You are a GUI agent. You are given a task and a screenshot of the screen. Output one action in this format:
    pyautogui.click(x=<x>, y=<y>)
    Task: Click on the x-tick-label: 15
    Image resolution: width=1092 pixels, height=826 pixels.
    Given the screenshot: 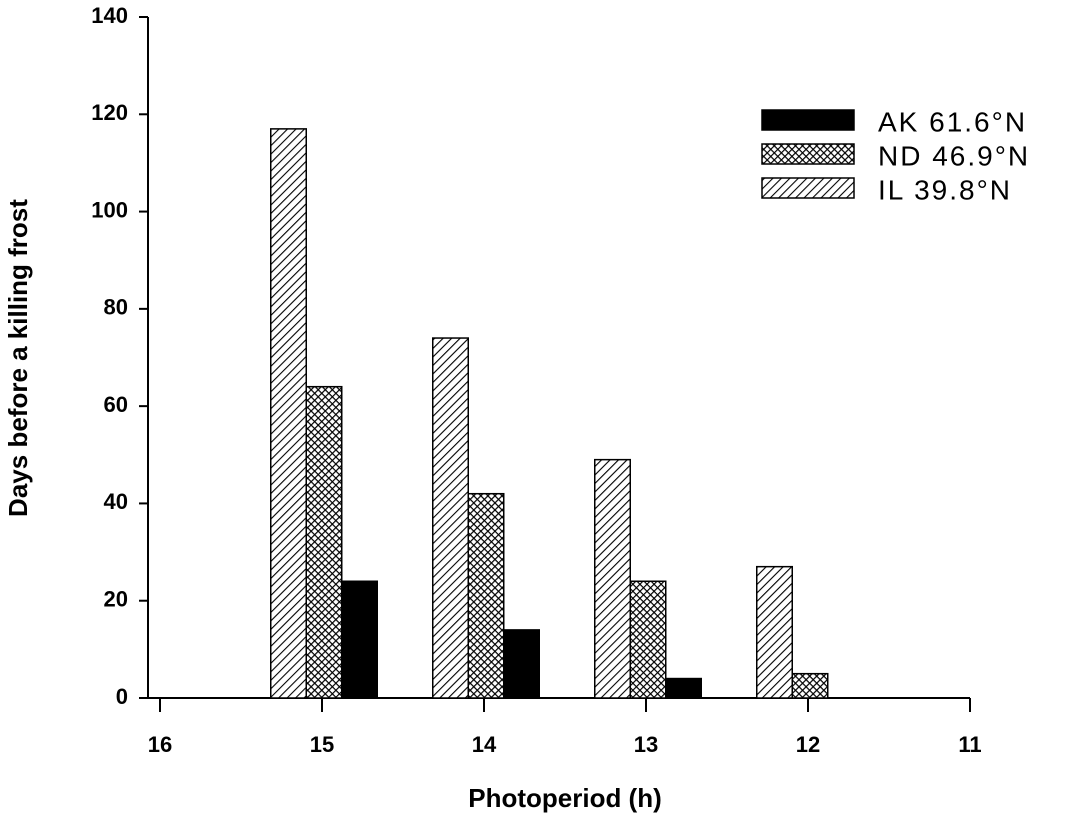 What is the action you would take?
    pyautogui.click(x=322, y=744)
    